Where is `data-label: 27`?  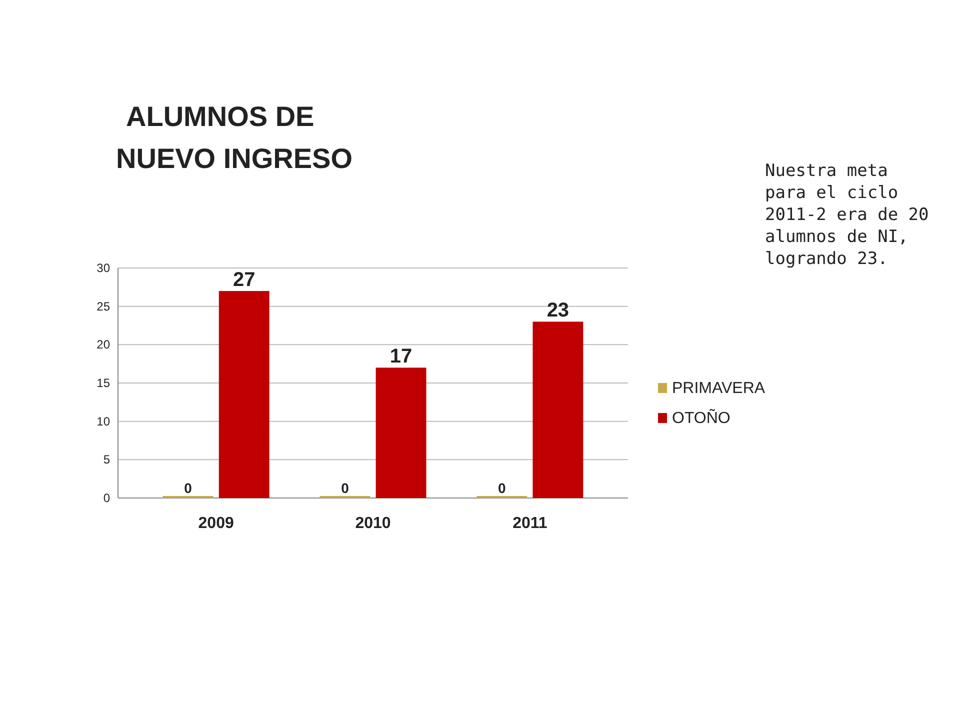 data-label: 27 is located at coordinates (244, 280).